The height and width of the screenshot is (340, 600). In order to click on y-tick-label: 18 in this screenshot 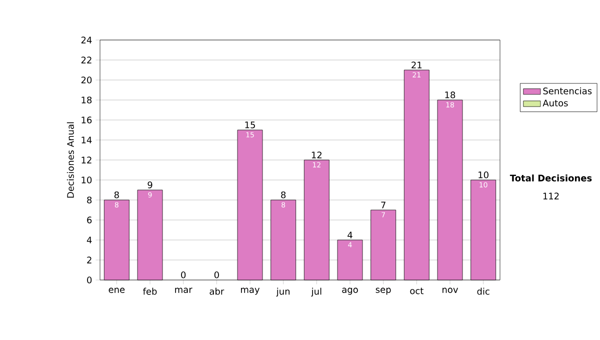, I will do `click(87, 100)`.